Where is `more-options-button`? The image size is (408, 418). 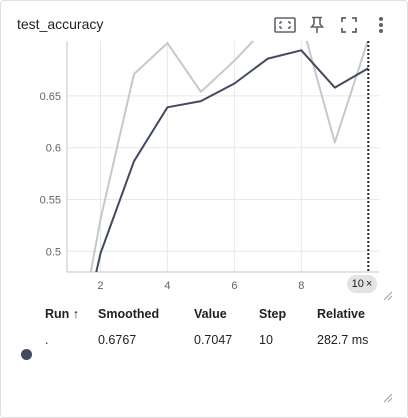
more-options-button is located at coordinates (381, 25).